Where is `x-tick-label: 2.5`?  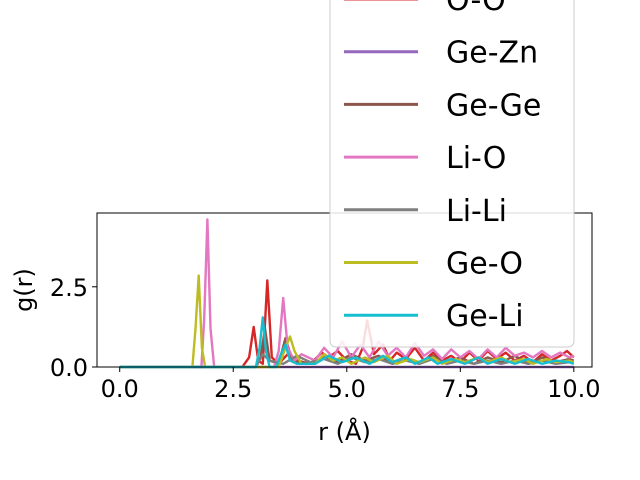
x-tick-label: 2.5 is located at coordinates (233, 389).